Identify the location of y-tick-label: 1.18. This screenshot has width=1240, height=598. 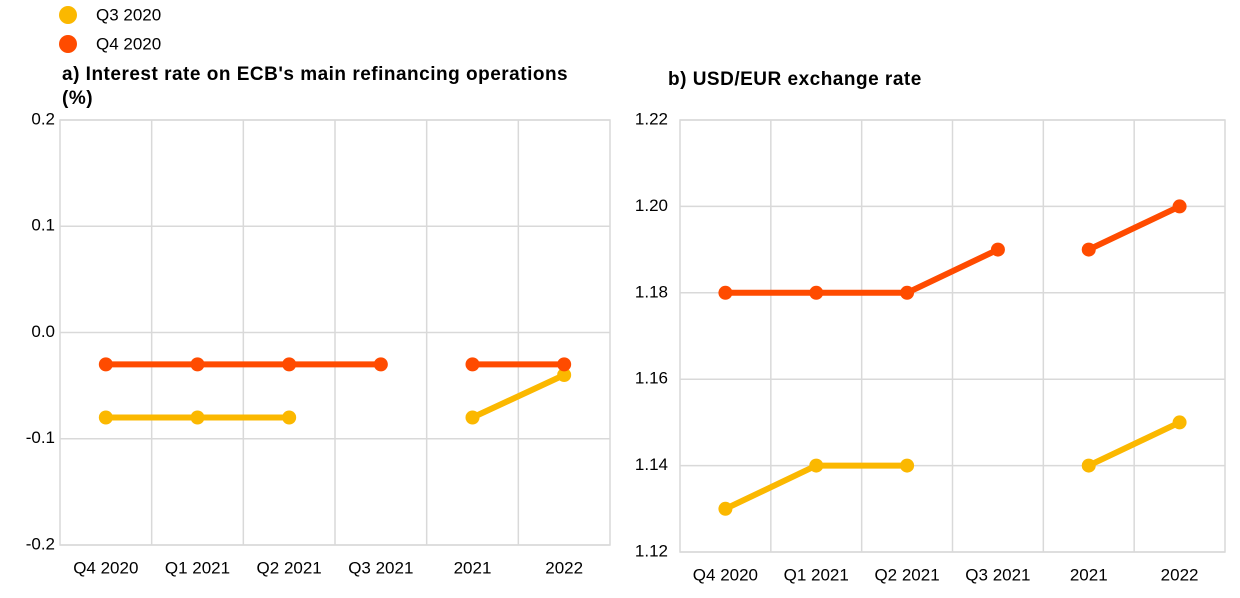
(651, 291).